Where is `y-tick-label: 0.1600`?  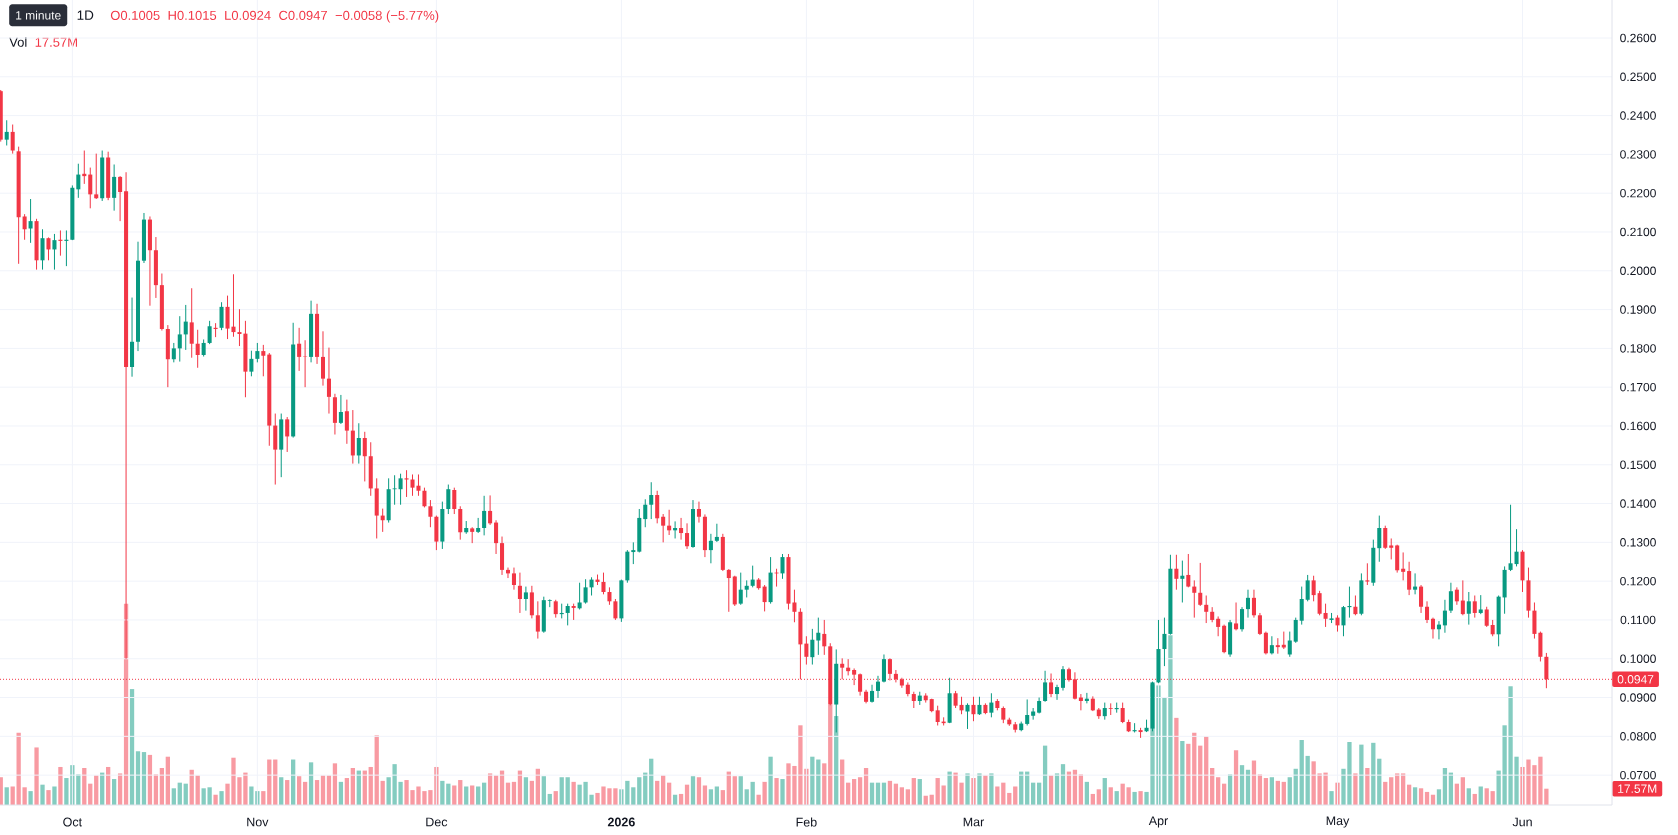
y-tick-label: 0.1600 is located at coordinates (1638, 426).